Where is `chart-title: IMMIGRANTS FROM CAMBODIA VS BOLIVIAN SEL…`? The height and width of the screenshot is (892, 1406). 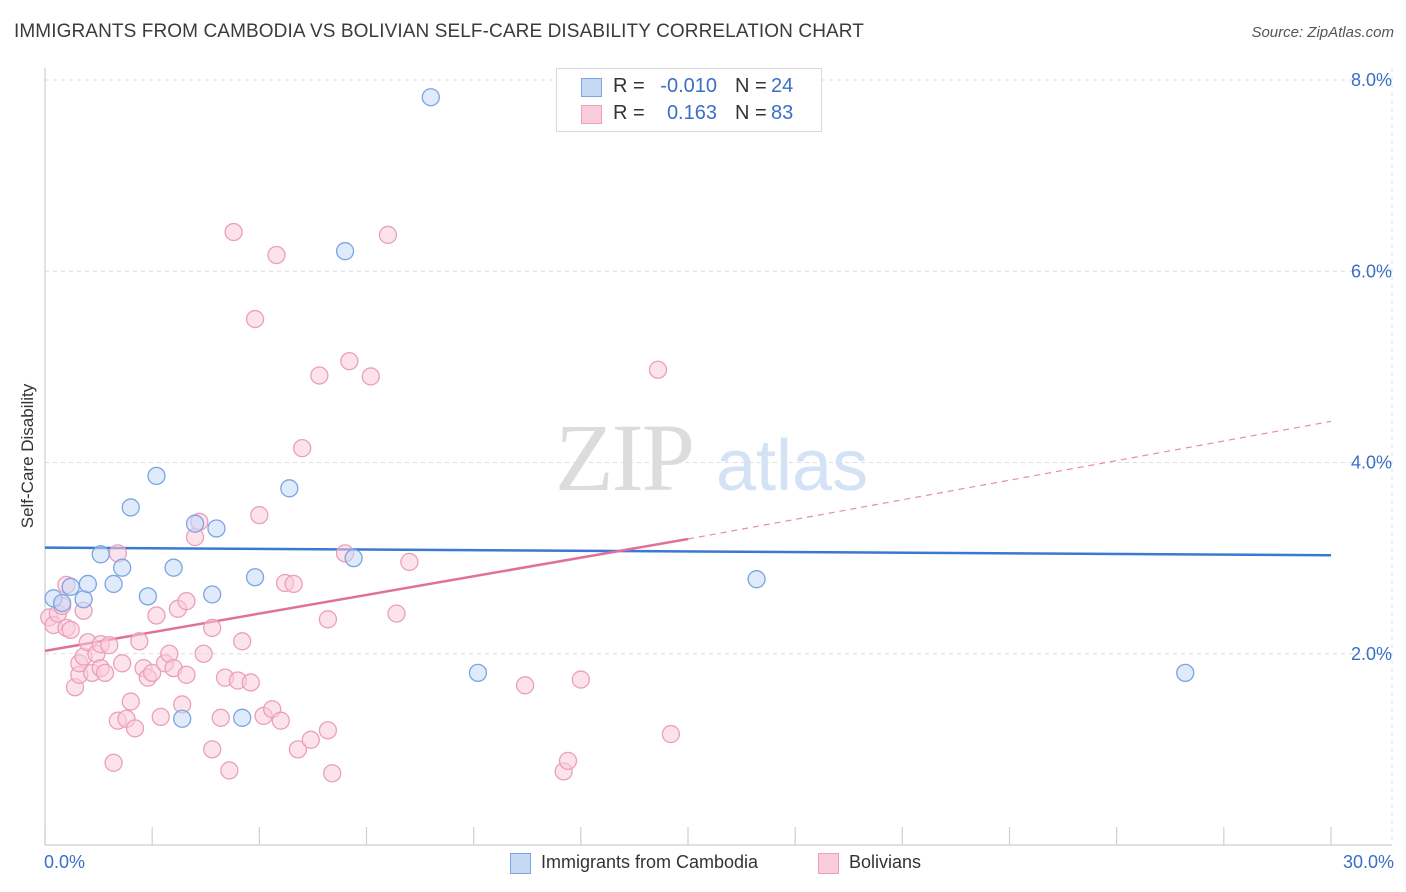 chart-title: IMMIGRANTS FROM CAMBODIA VS BOLIVIAN SEL… is located at coordinates (439, 31).